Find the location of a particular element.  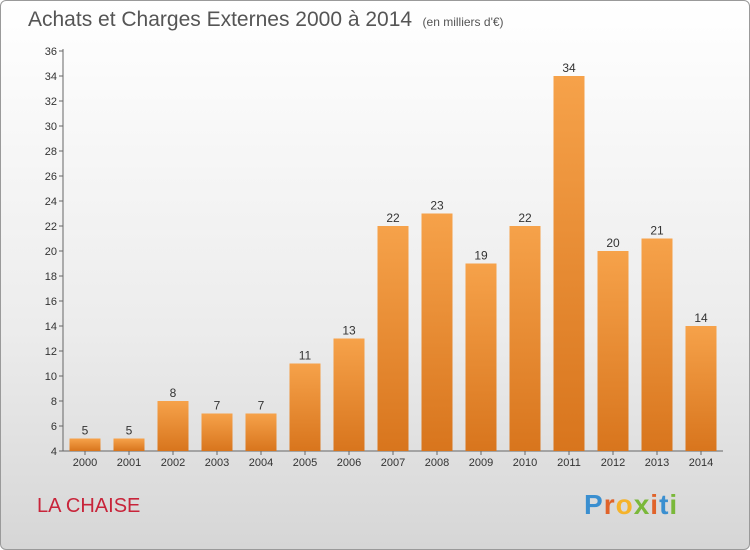

data-label-2011: 34 is located at coordinates (569, 68).